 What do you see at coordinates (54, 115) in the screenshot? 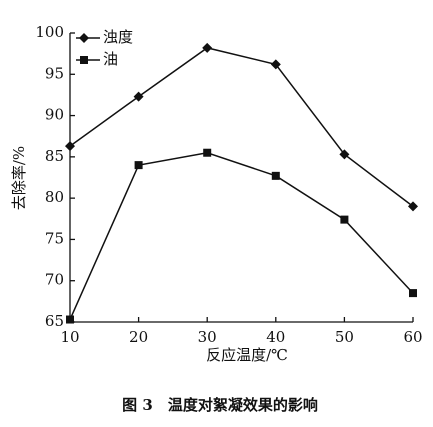
I see `y-tick-label: 90` at bounding box center [54, 115].